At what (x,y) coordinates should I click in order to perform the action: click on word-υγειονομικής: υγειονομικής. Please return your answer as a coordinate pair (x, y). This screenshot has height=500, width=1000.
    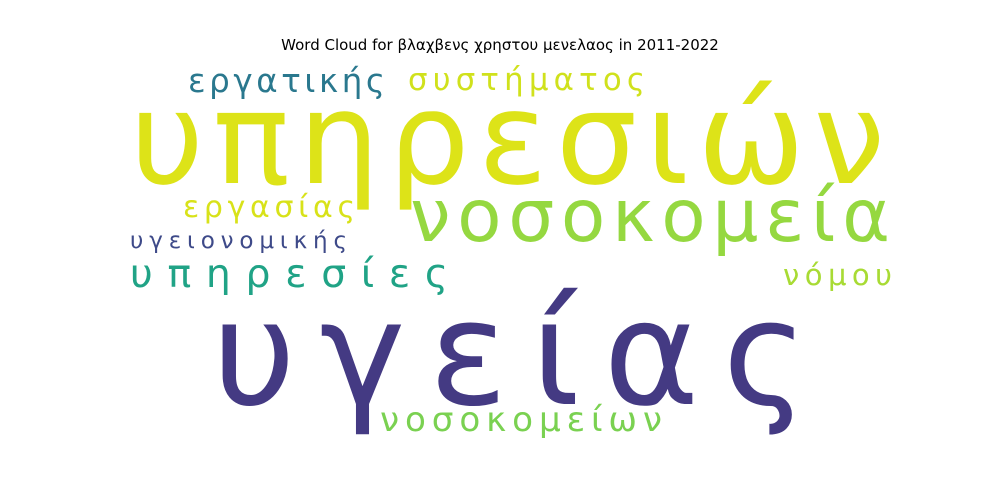
    Looking at the image, I should click on (241, 241).